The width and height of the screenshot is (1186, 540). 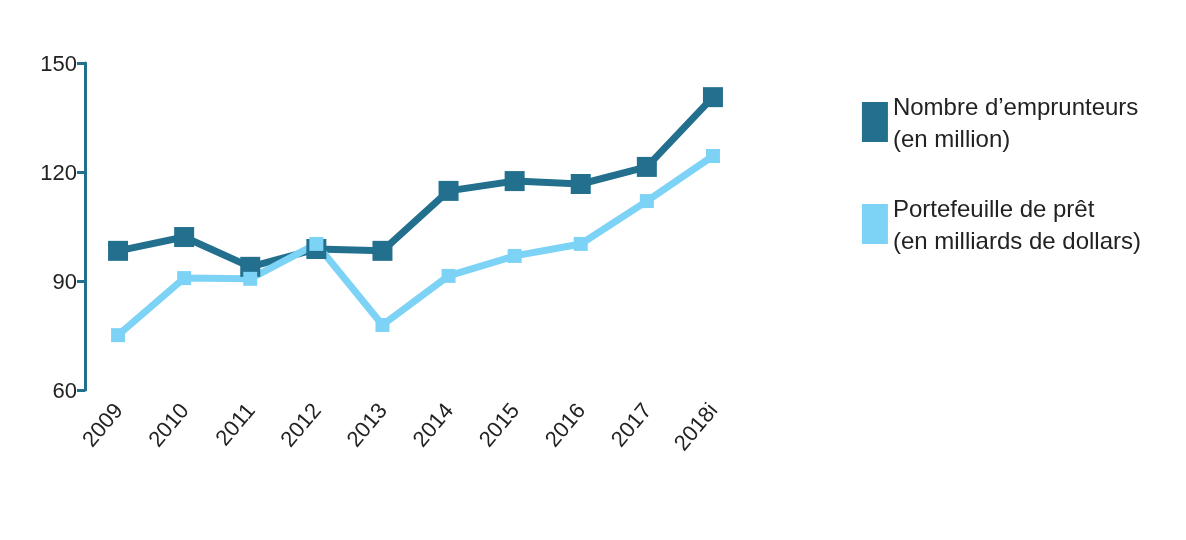 What do you see at coordinates (64, 281) in the screenshot?
I see `y-tick-label: 90` at bounding box center [64, 281].